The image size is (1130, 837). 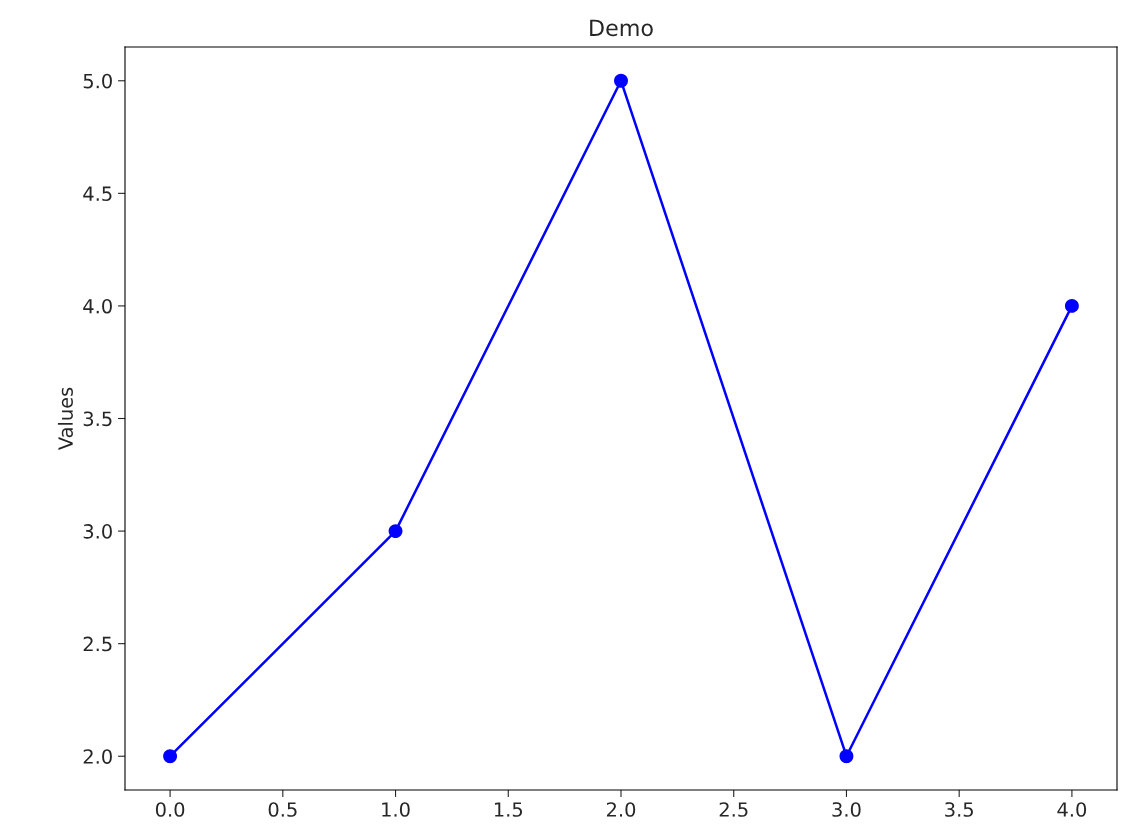 I want to click on y-tick-label: 4.5, so click(x=97, y=194).